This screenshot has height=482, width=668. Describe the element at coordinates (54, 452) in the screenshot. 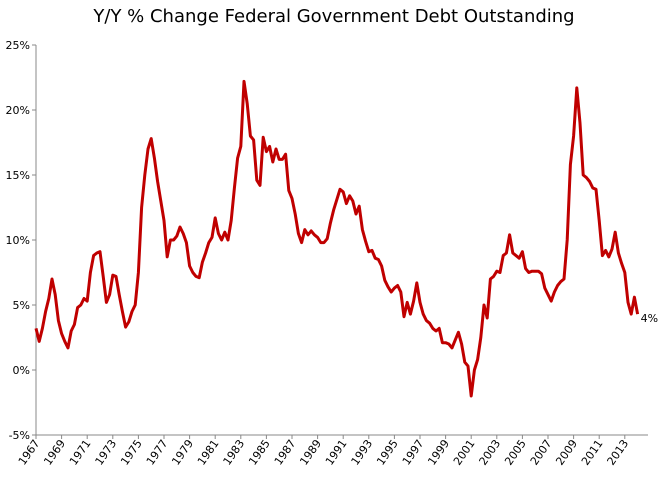

I see `x-tick-label: 1969` at that location.